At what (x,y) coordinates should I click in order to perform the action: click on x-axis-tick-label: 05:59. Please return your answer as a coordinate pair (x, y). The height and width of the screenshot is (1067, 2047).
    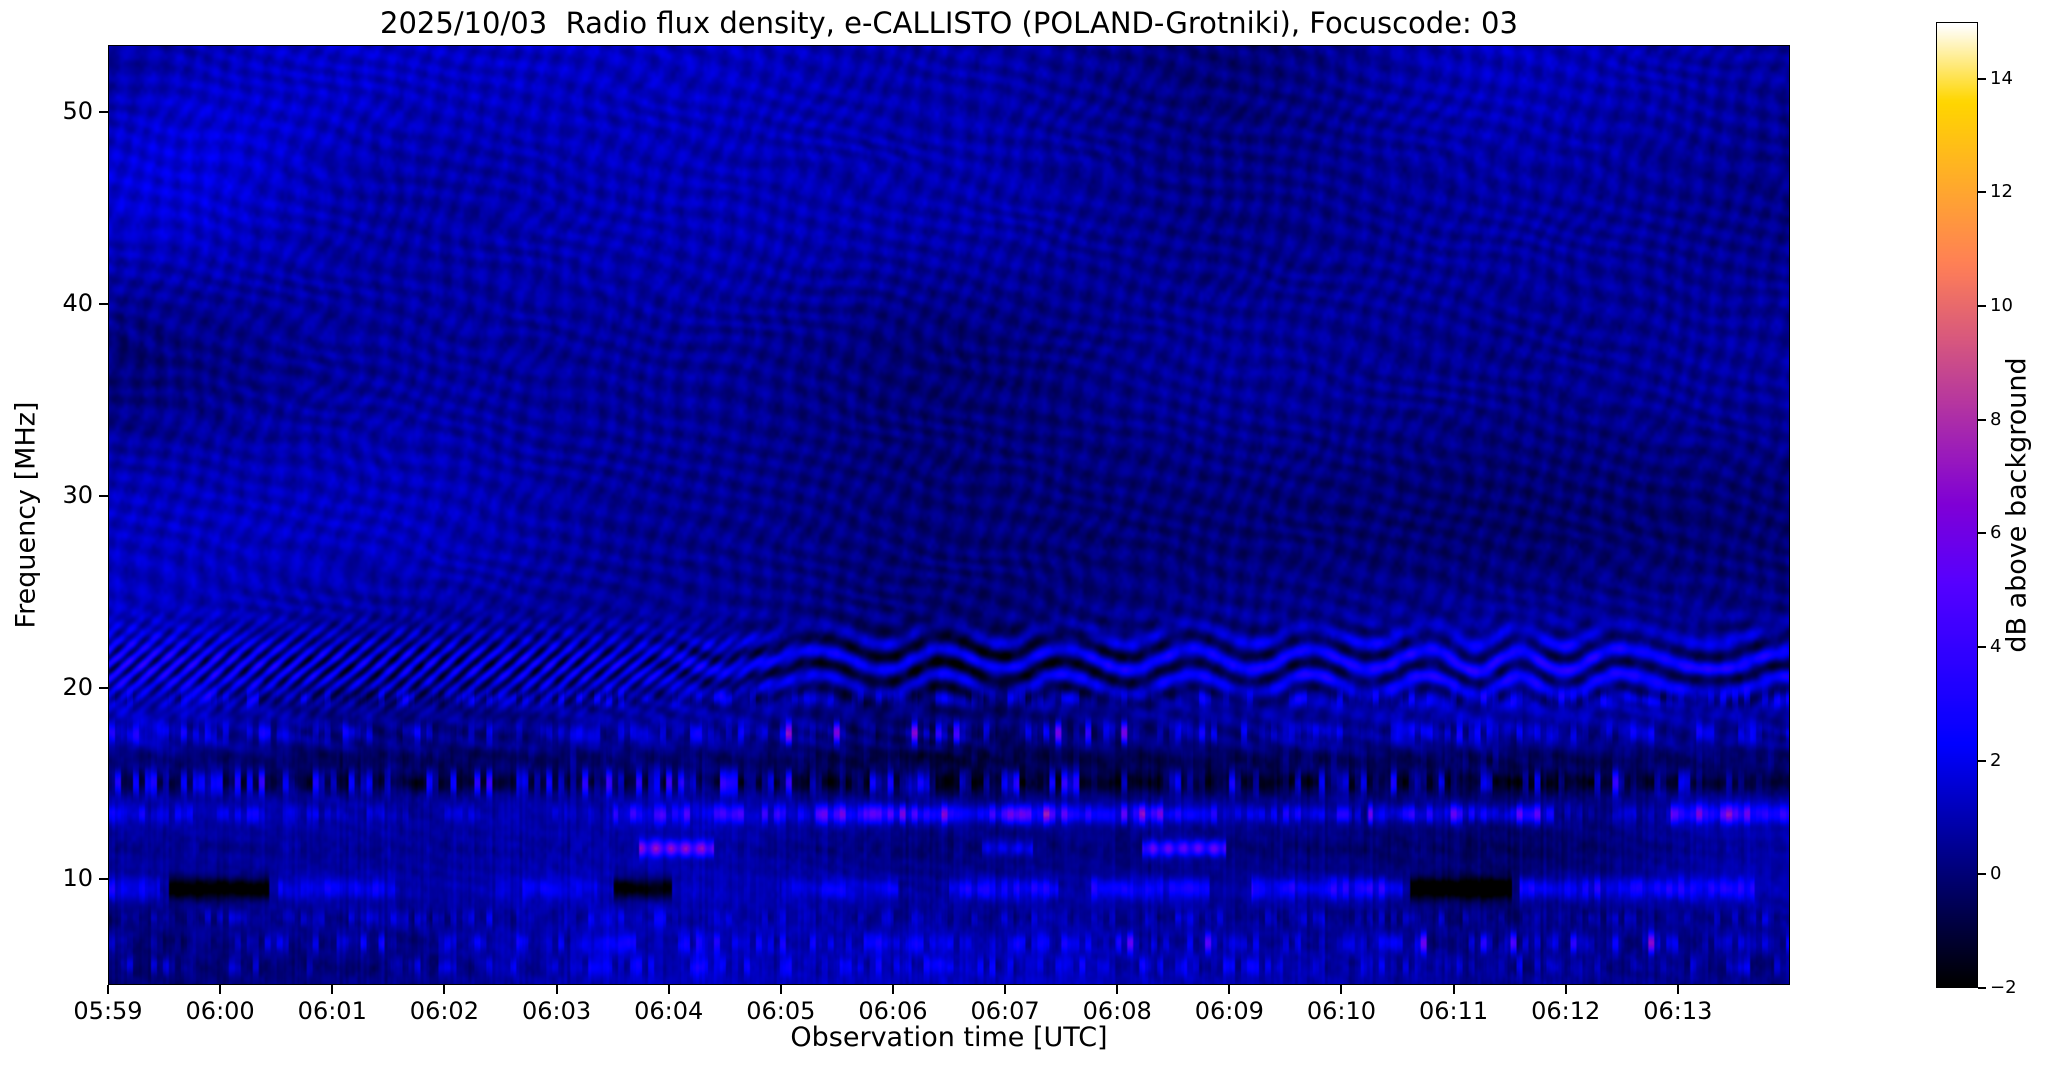
    Looking at the image, I should click on (108, 1011).